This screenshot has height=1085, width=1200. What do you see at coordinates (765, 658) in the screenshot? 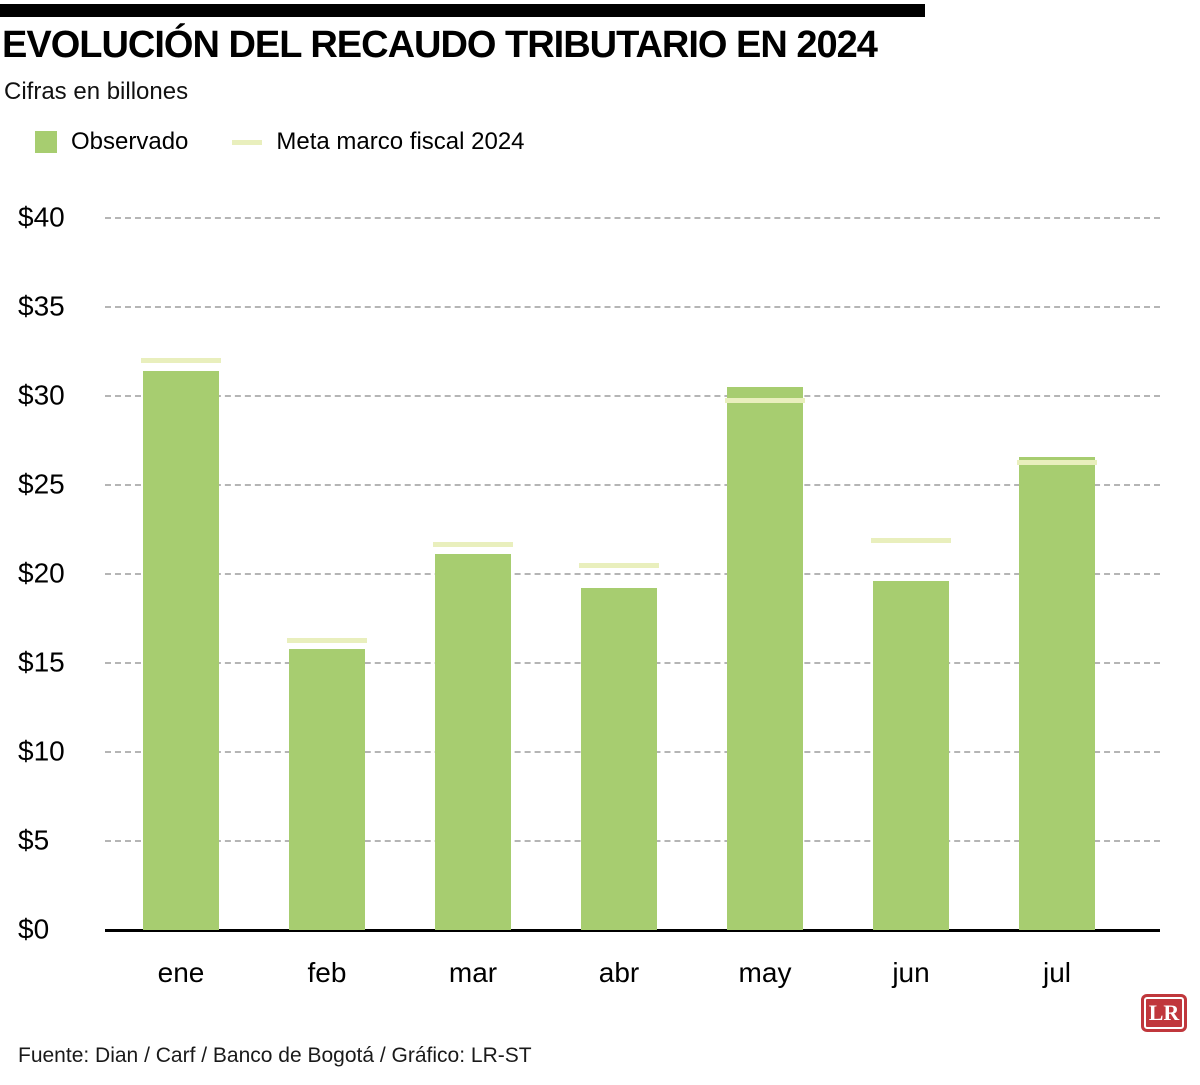
I see `observado-bar-may` at bounding box center [765, 658].